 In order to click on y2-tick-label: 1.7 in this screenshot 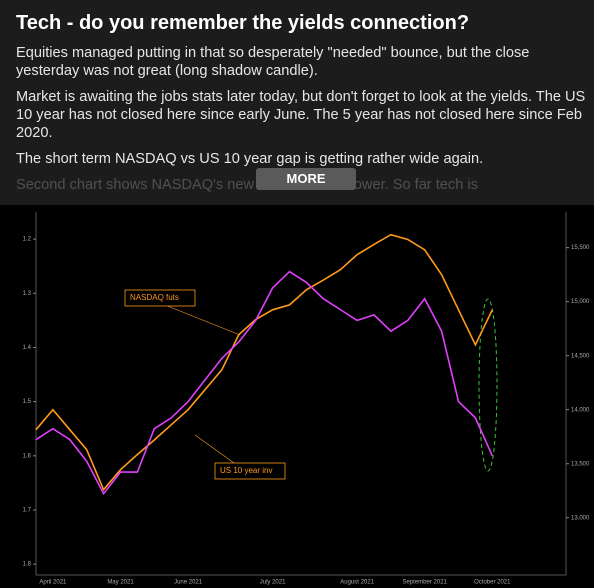, I will do `click(27, 511)`.